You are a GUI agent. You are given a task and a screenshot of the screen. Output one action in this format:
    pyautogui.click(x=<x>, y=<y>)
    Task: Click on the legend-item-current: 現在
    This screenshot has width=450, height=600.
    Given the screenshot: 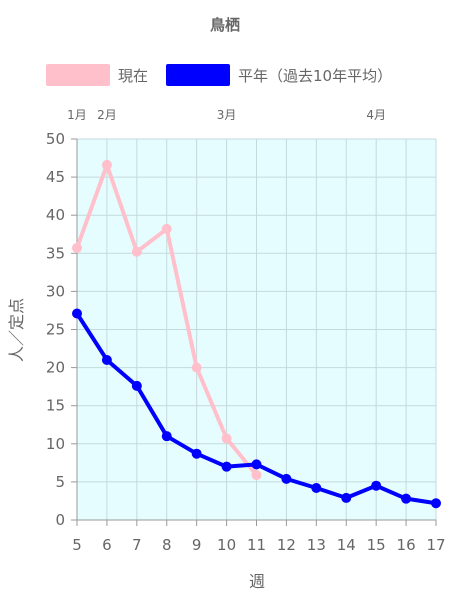 What is the action you would take?
    pyautogui.click(x=97, y=75)
    